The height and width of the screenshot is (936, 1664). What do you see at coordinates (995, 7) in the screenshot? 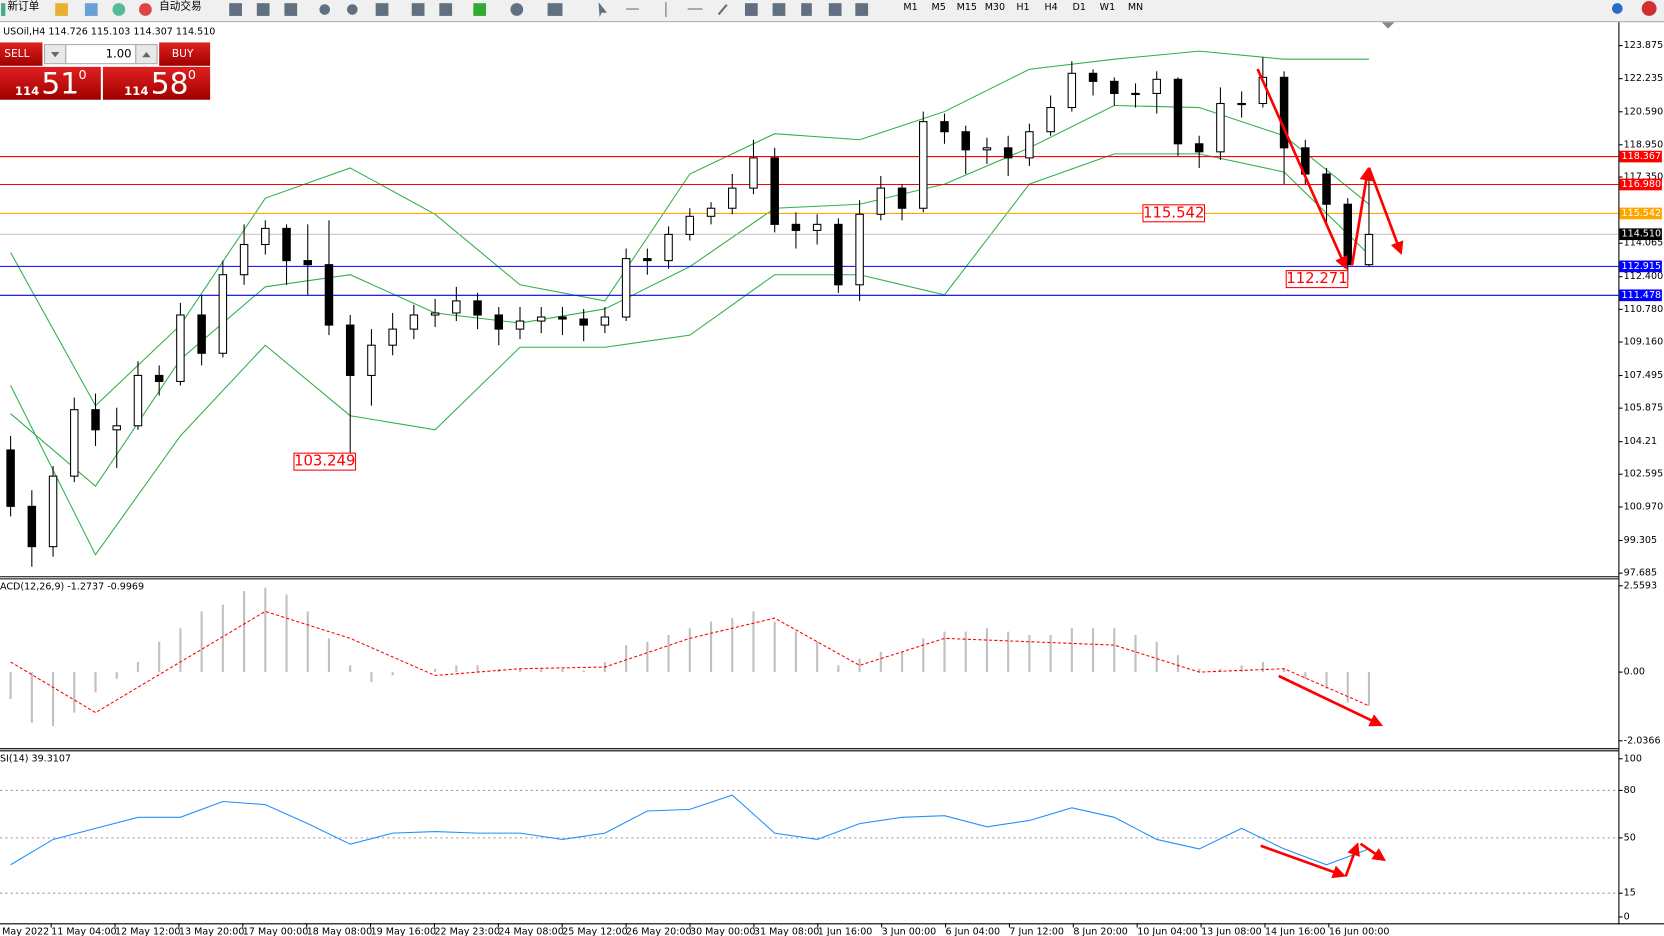
I see `timeframe-button: M30` at bounding box center [995, 7].